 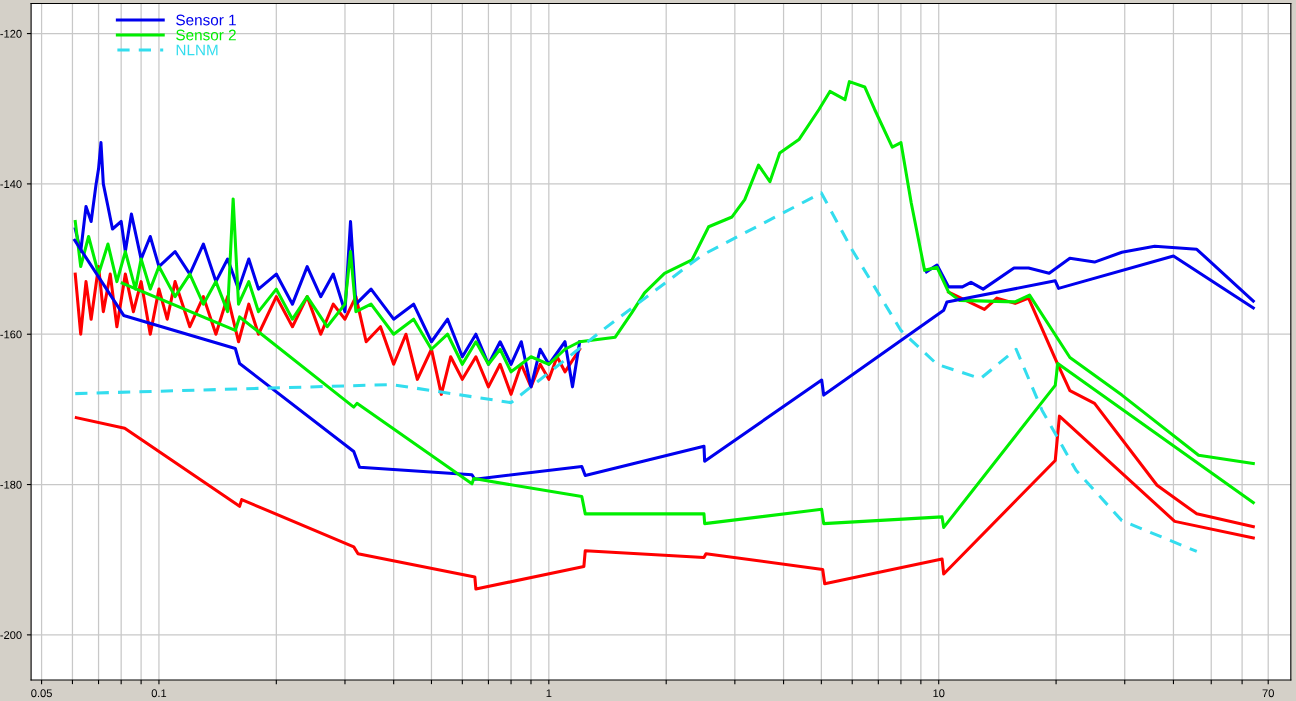 I want to click on y-tick-label: -200, so click(x=11, y=635).